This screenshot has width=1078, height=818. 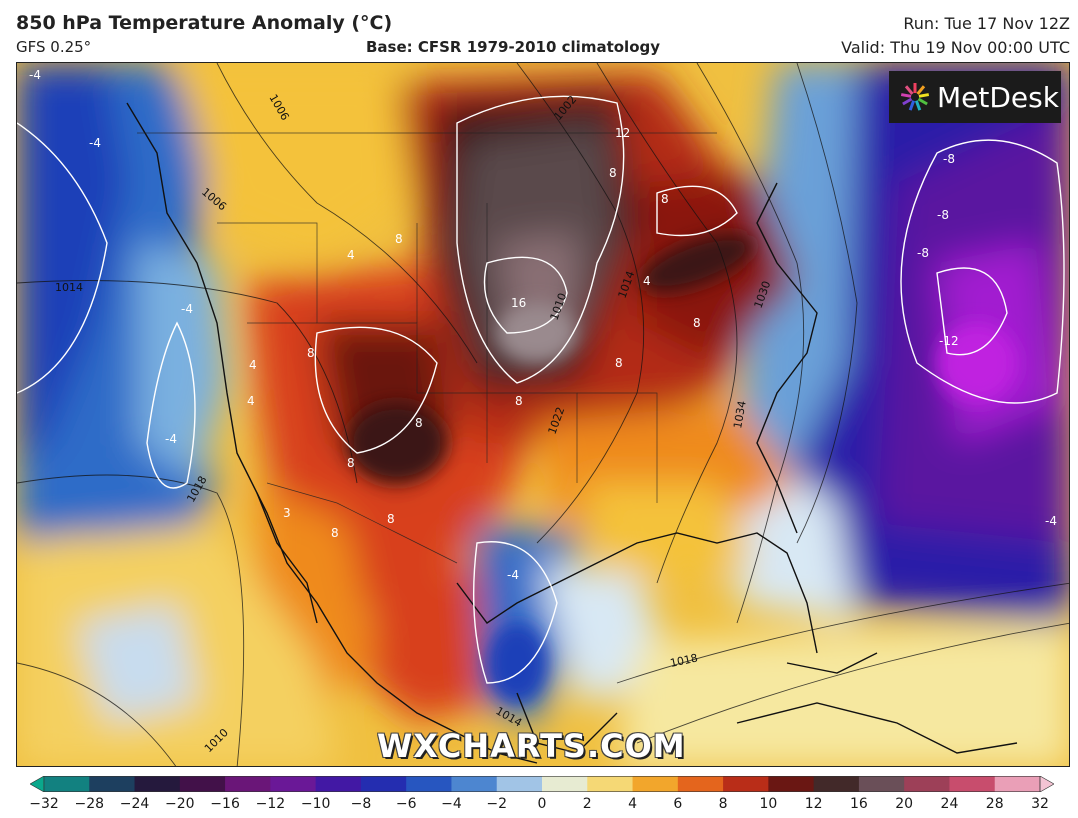 What do you see at coordinates (740, 415) in the screenshot?
I see `isobar-label: 1034` at bounding box center [740, 415].